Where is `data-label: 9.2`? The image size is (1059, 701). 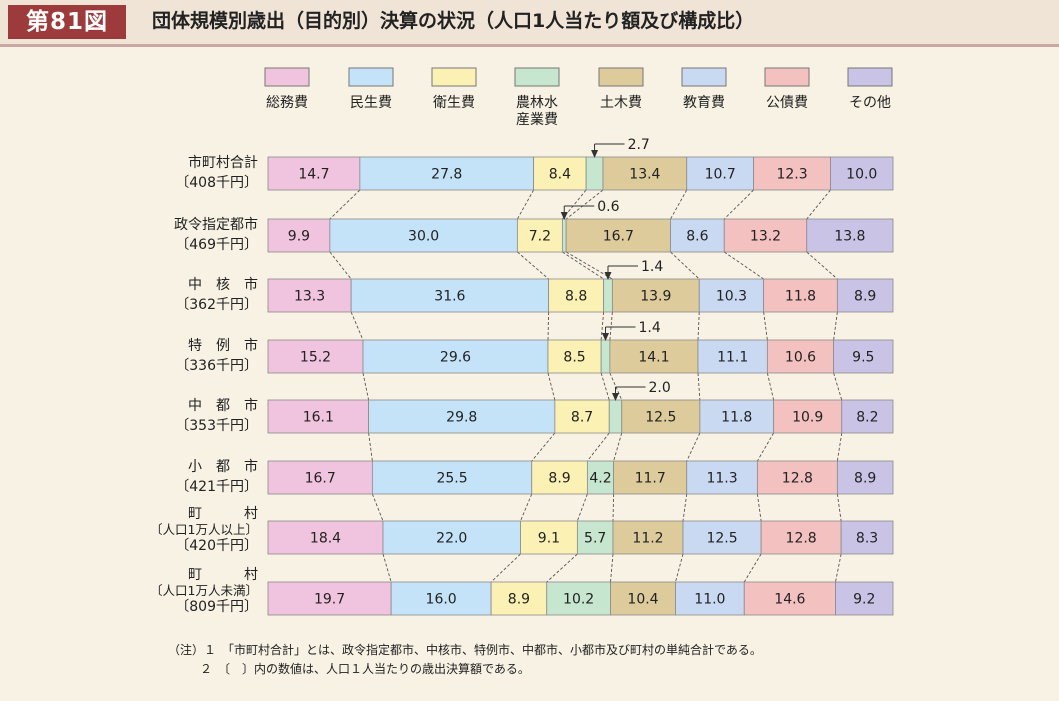 data-label: 9.2 is located at coordinates (864, 600).